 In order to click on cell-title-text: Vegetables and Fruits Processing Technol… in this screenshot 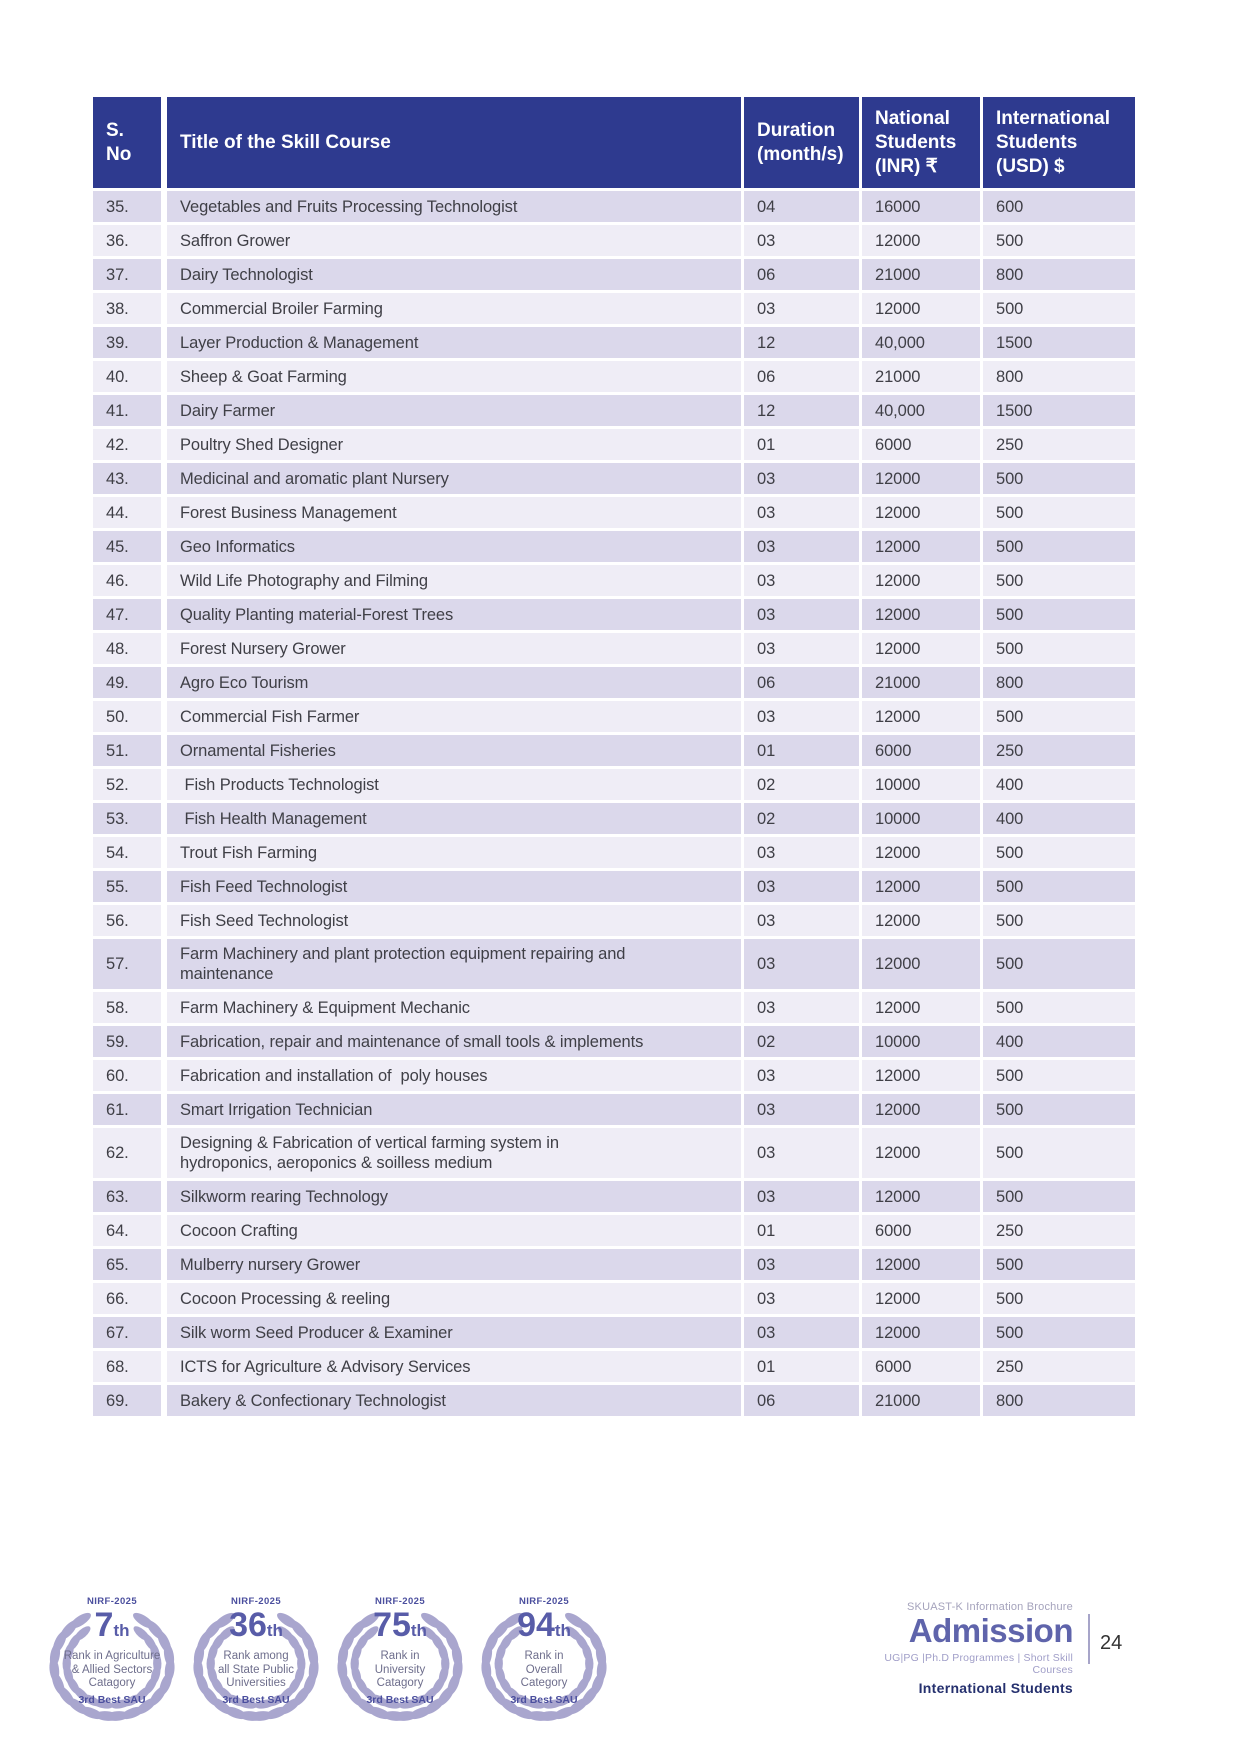, I will do `click(349, 206)`.